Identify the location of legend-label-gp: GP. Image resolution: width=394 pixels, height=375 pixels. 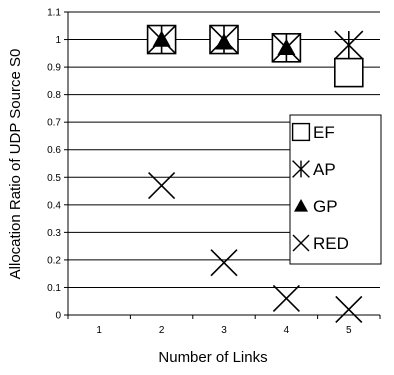
(325, 206).